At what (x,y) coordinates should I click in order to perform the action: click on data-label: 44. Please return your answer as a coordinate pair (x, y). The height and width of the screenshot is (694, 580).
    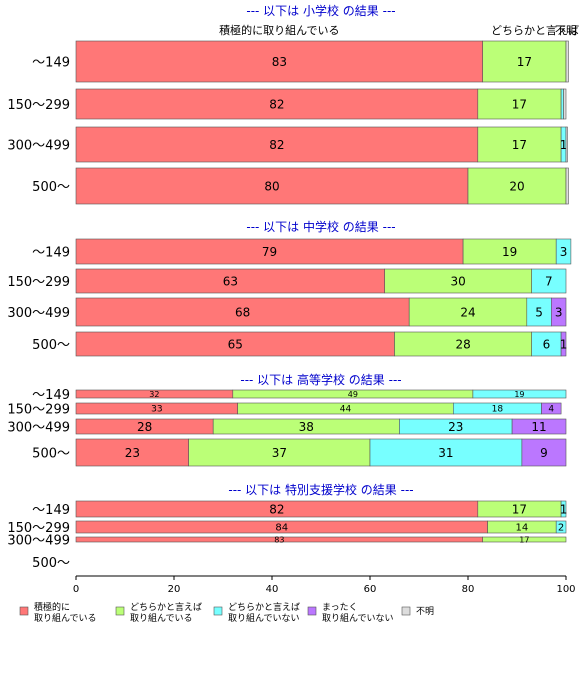
    Looking at the image, I should click on (346, 410).